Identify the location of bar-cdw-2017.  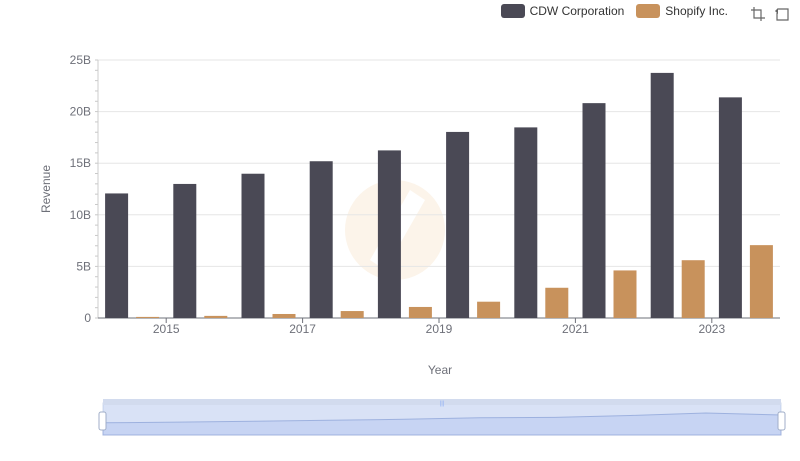
(321, 239).